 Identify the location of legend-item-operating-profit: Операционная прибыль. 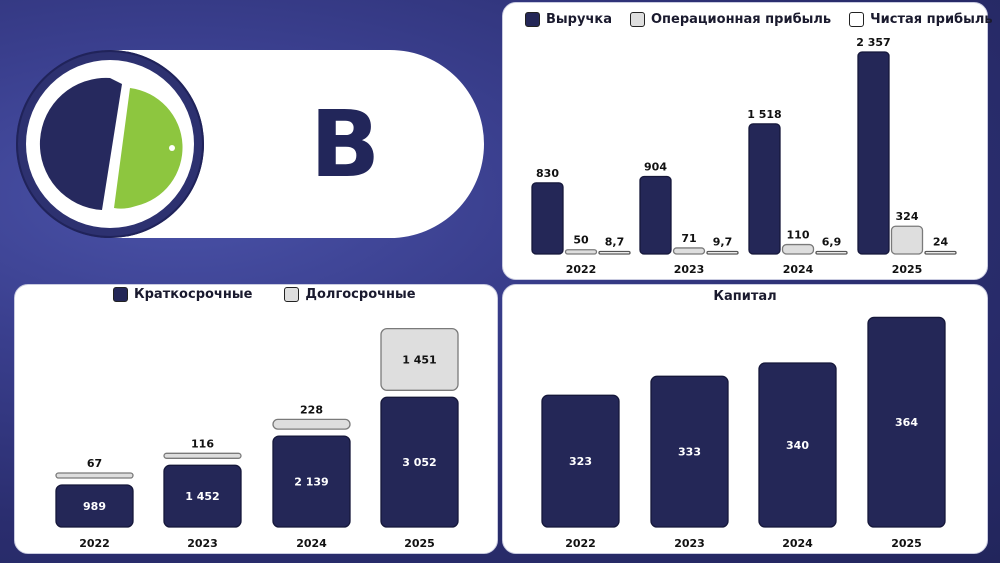
(730, 19).